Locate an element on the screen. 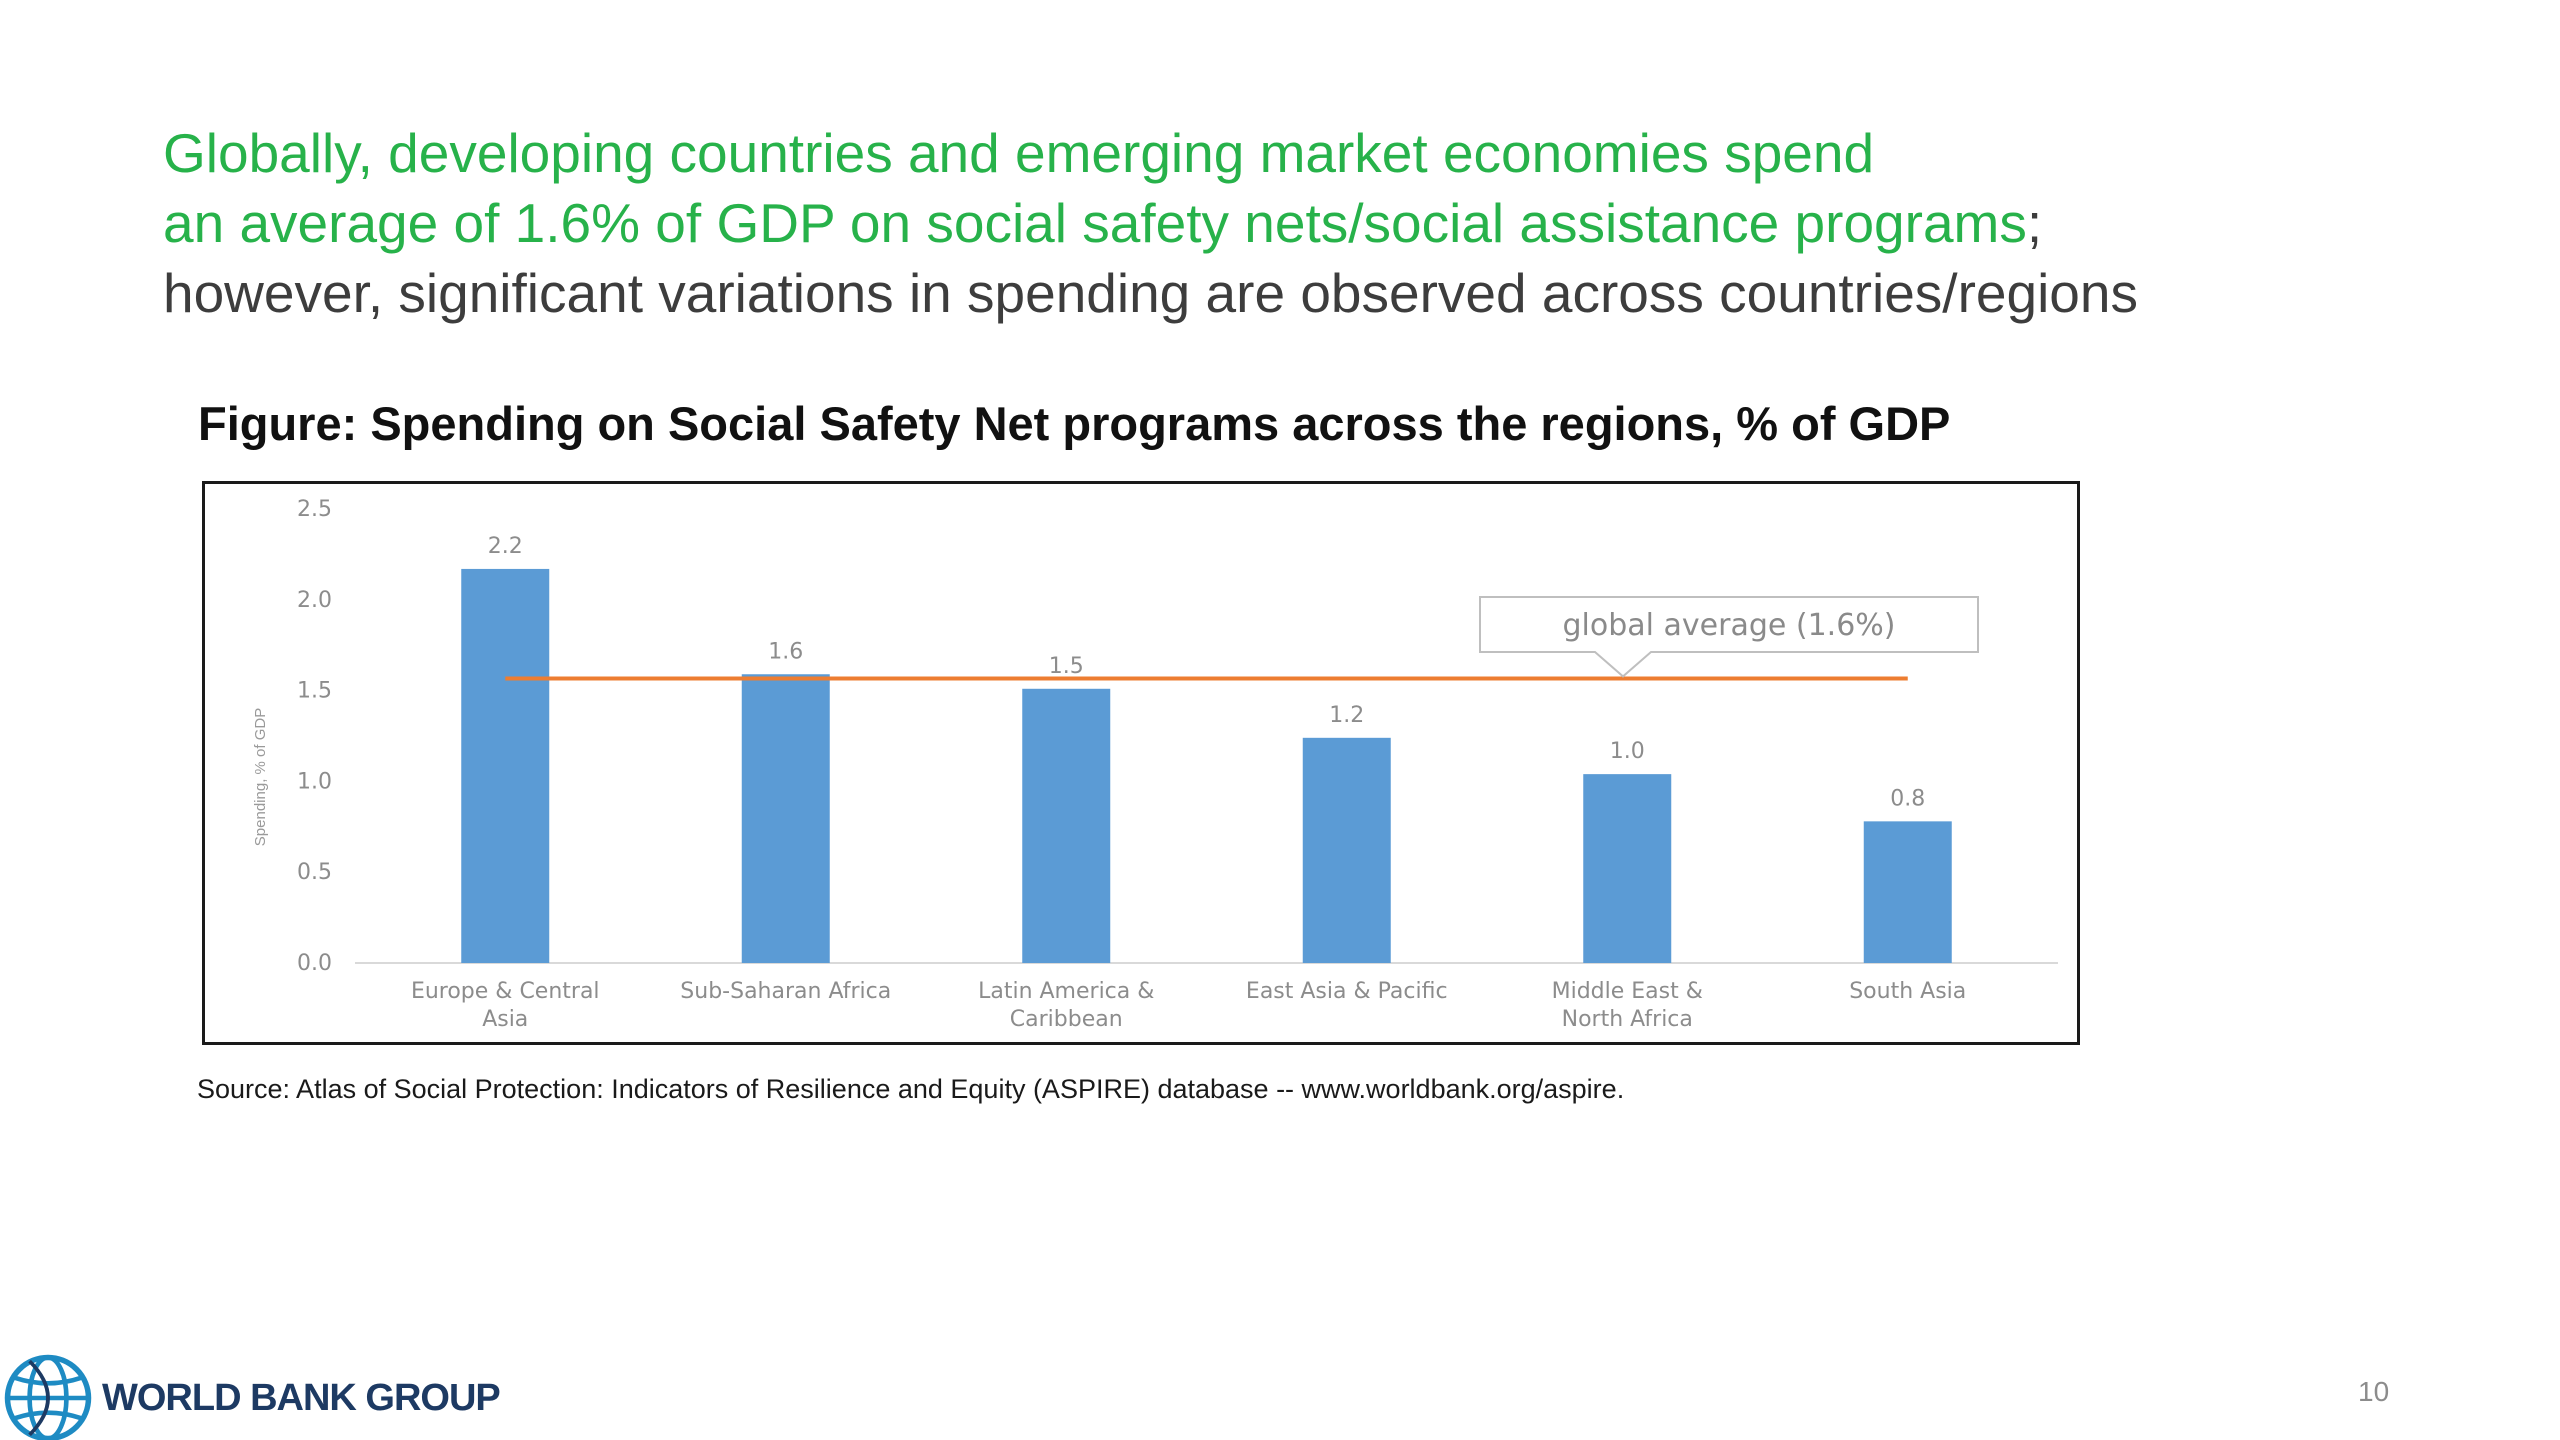  global-average-callout-box is located at coordinates (1729, 637).